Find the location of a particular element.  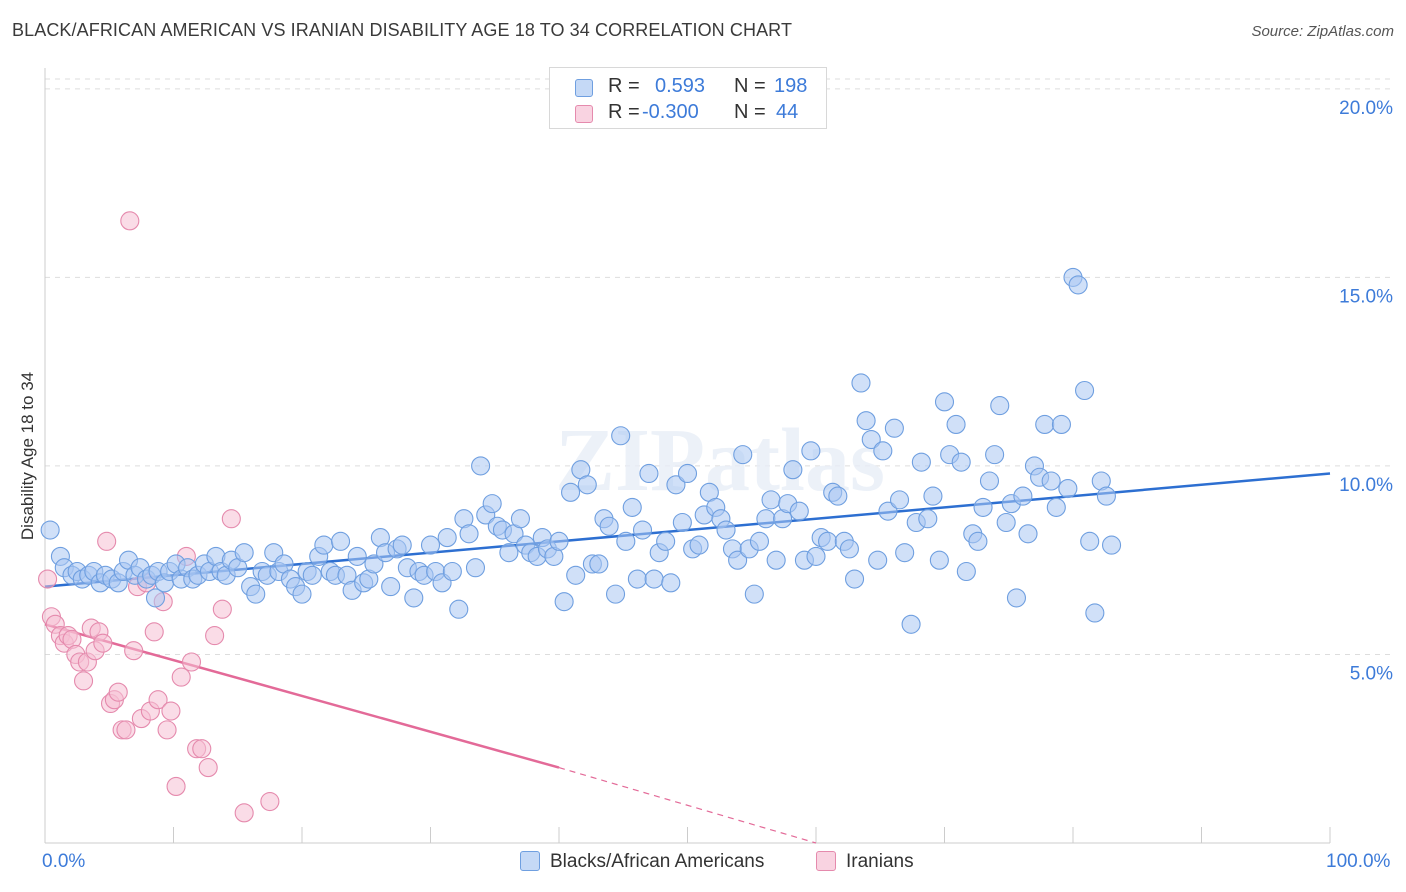

legend-swatch-blacks is located at coordinates (530, 861).